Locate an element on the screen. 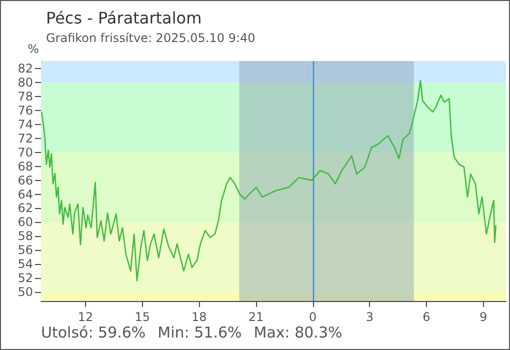 The image size is (510, 350). x-tick-label: 6 is located at coordinates (426, 317).